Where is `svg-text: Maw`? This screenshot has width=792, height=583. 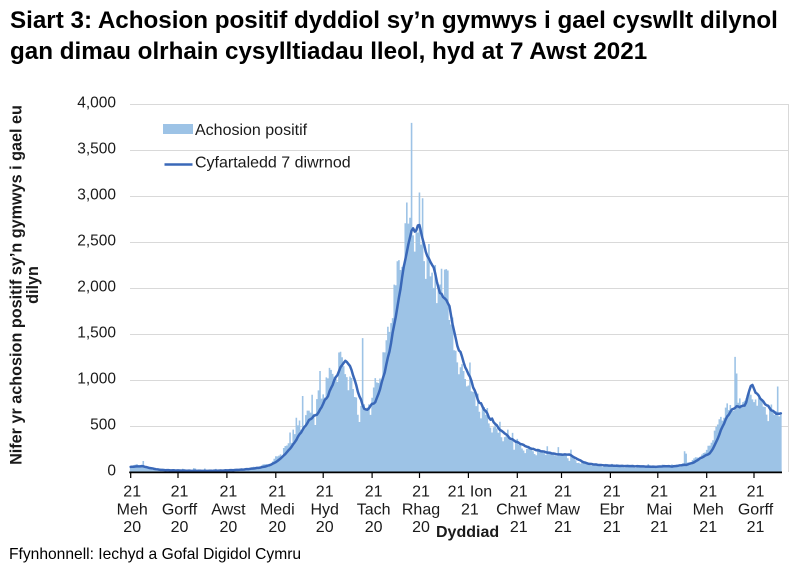 svg-text: Maw is located at coordinates (563, 509).